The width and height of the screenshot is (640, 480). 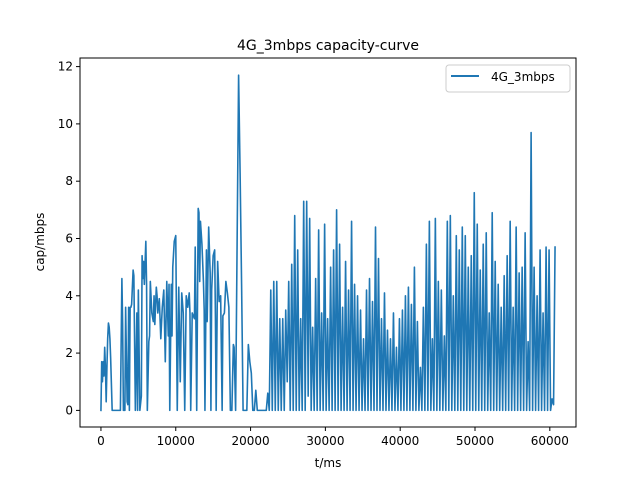 What do you see at coordinates (475, 441) in the screenshot?
I see `x-tick-label: 50000` at bounding box center [475, 441].